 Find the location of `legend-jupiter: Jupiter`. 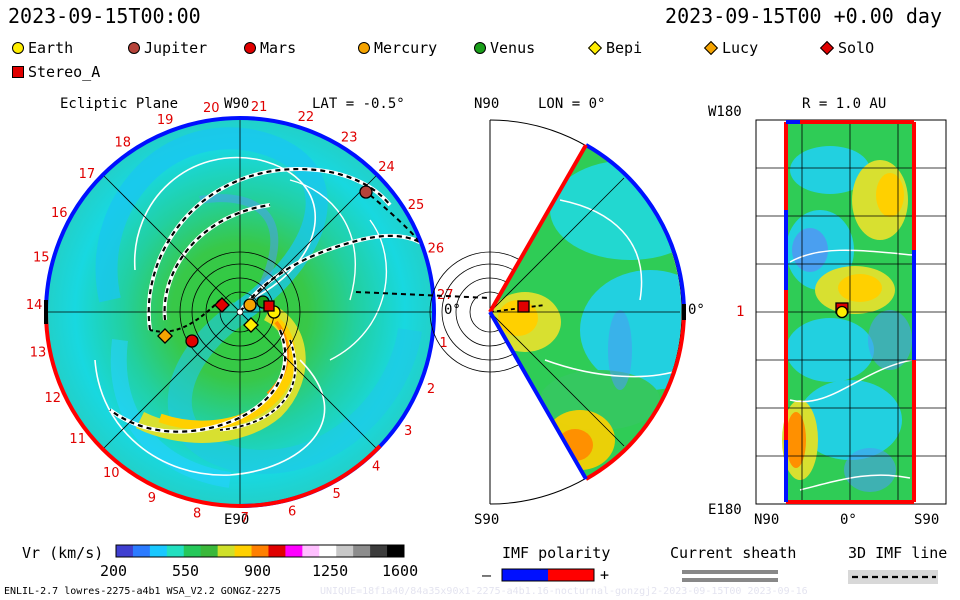

legend-jupiter: Jupiter is located at coordinates (167, 48).